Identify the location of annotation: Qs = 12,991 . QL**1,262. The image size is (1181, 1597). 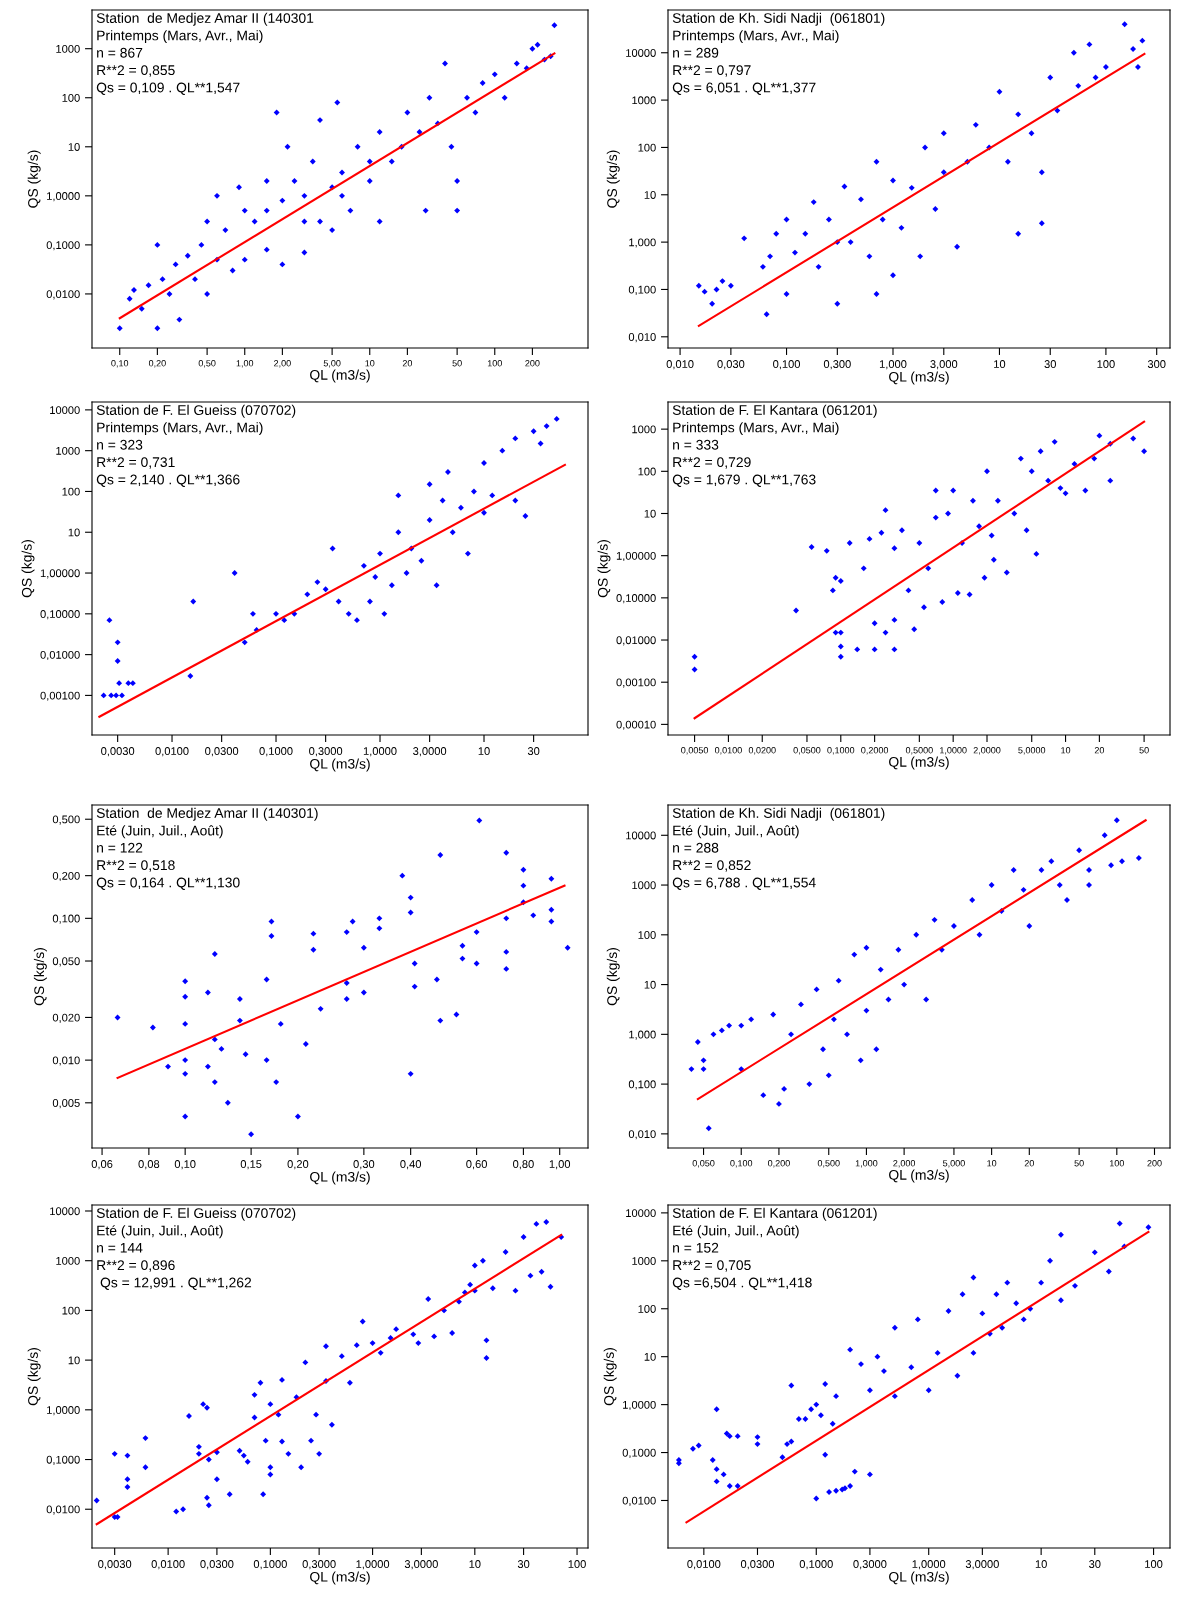
(176, 1283).